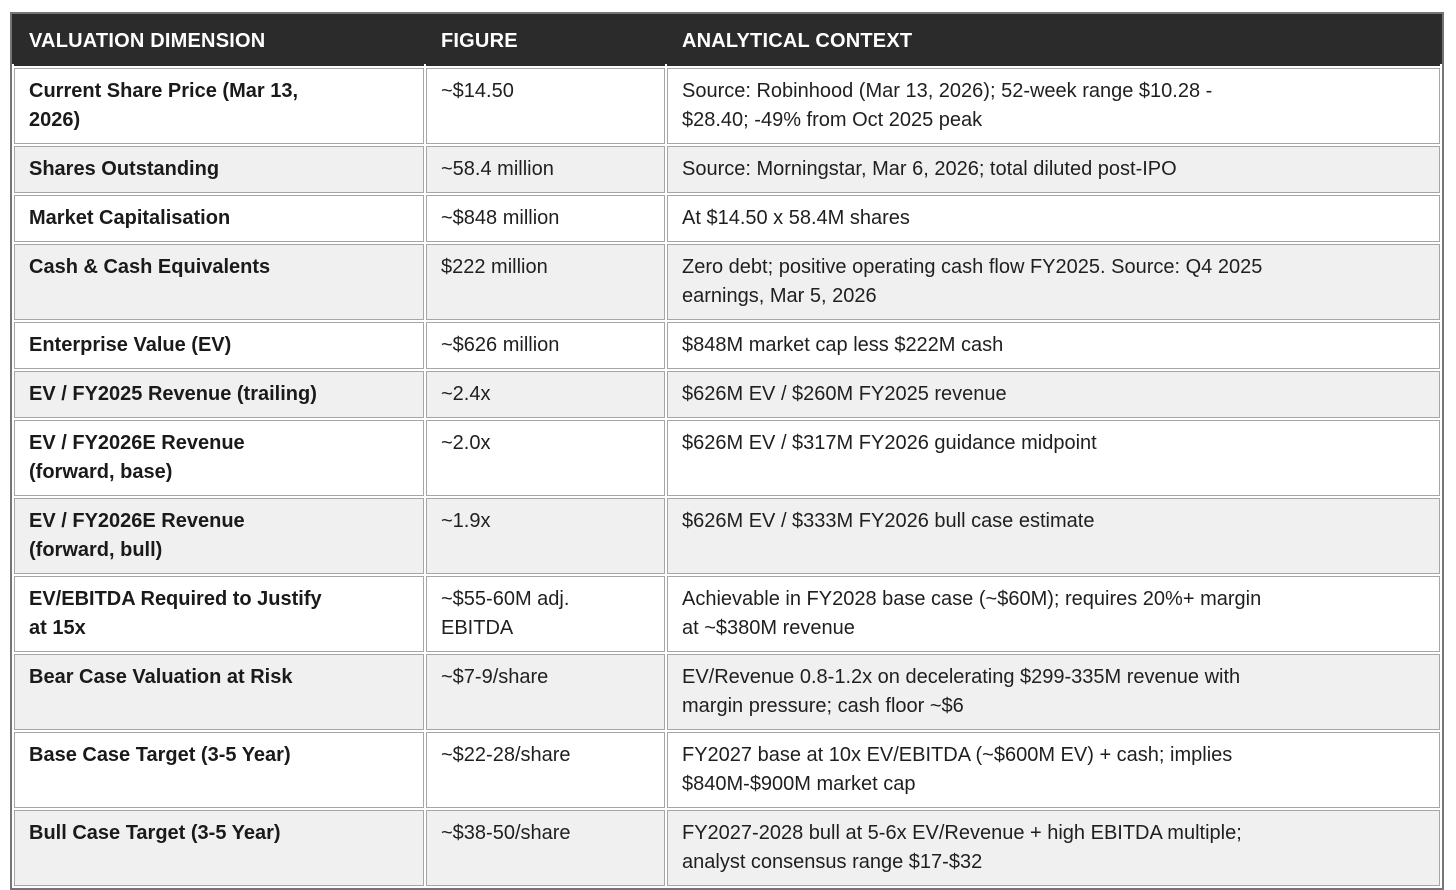 This screenshot has height=890, width=1456. I want to click on context-cell: At $14.50 x 58.4M shares, so click(1053, 218).